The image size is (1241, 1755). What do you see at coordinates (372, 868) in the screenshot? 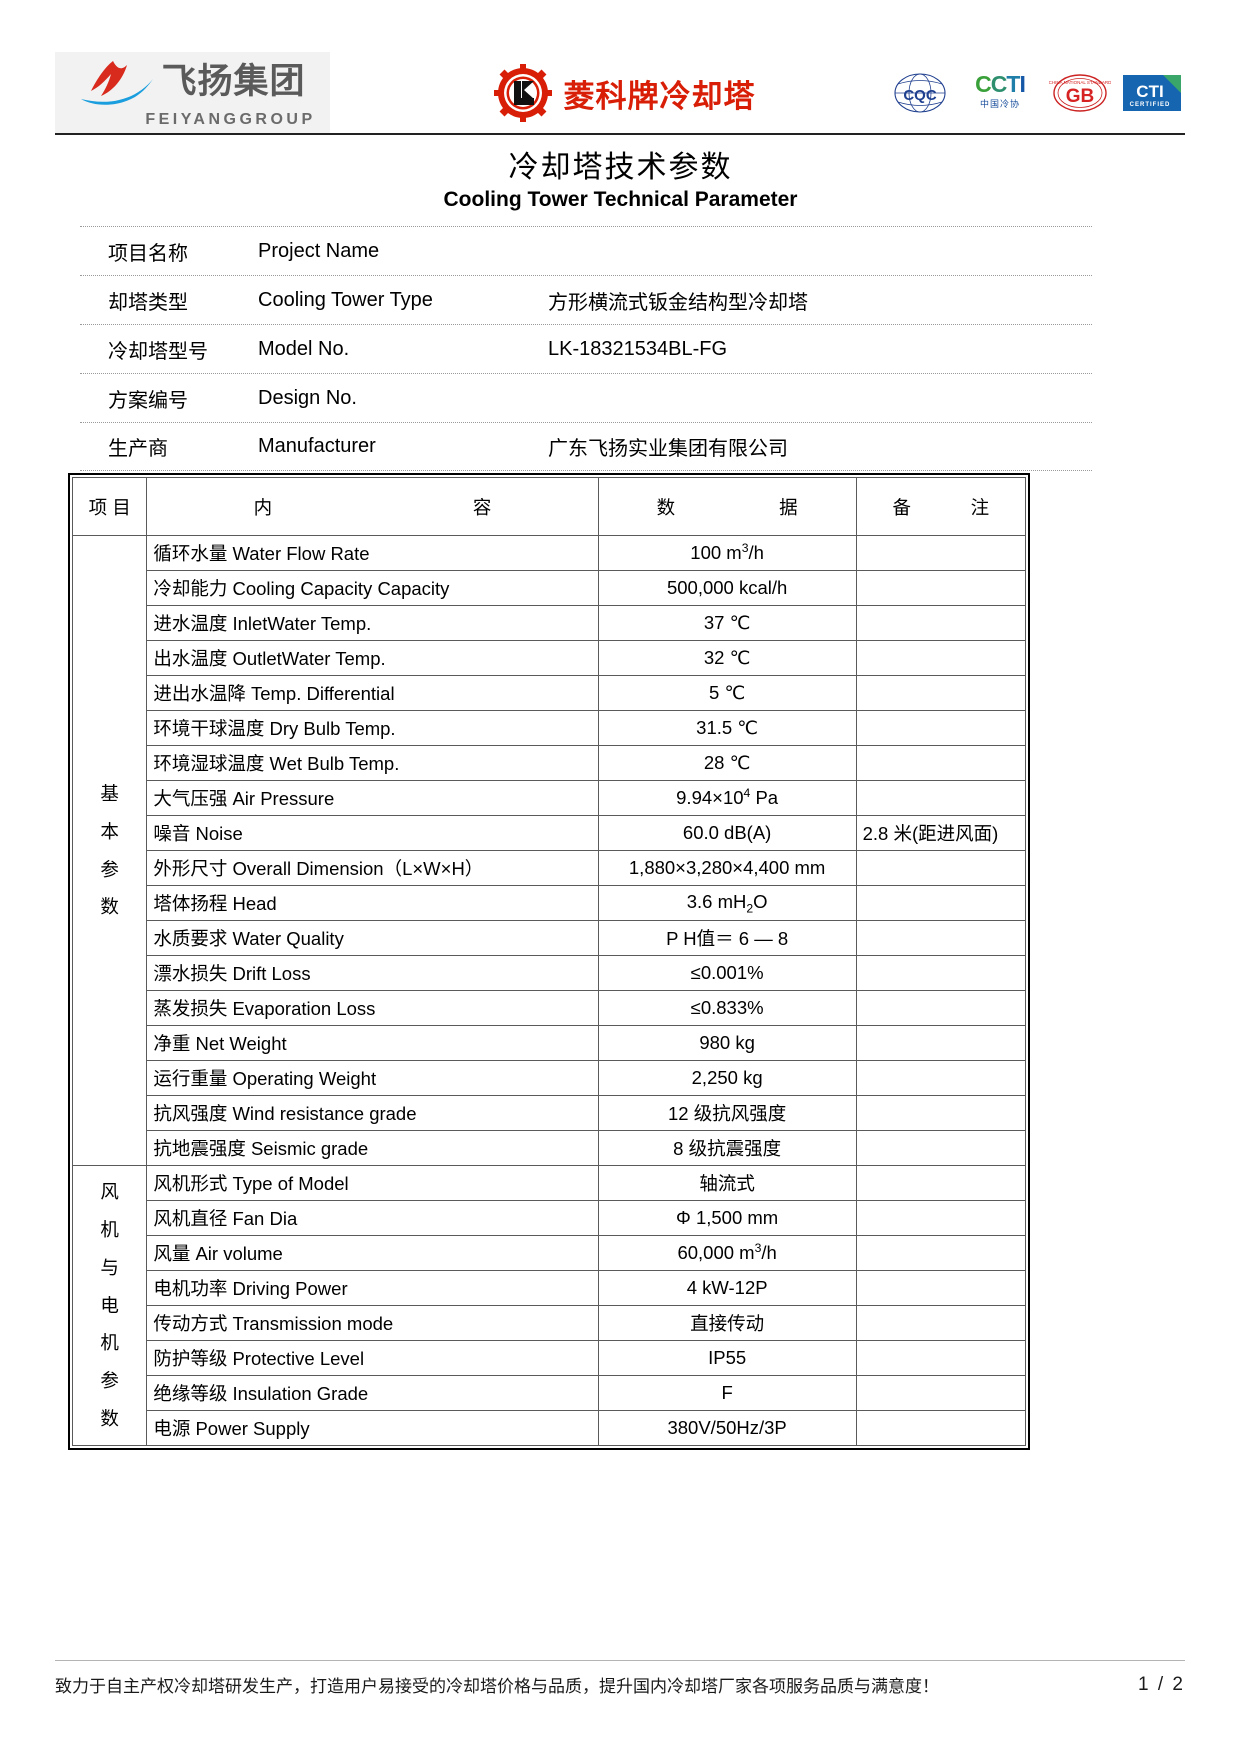
I see `row-item-label: 外形尺寸 Overall Dimension（L×W×H）` at bounding box center [372, 868].